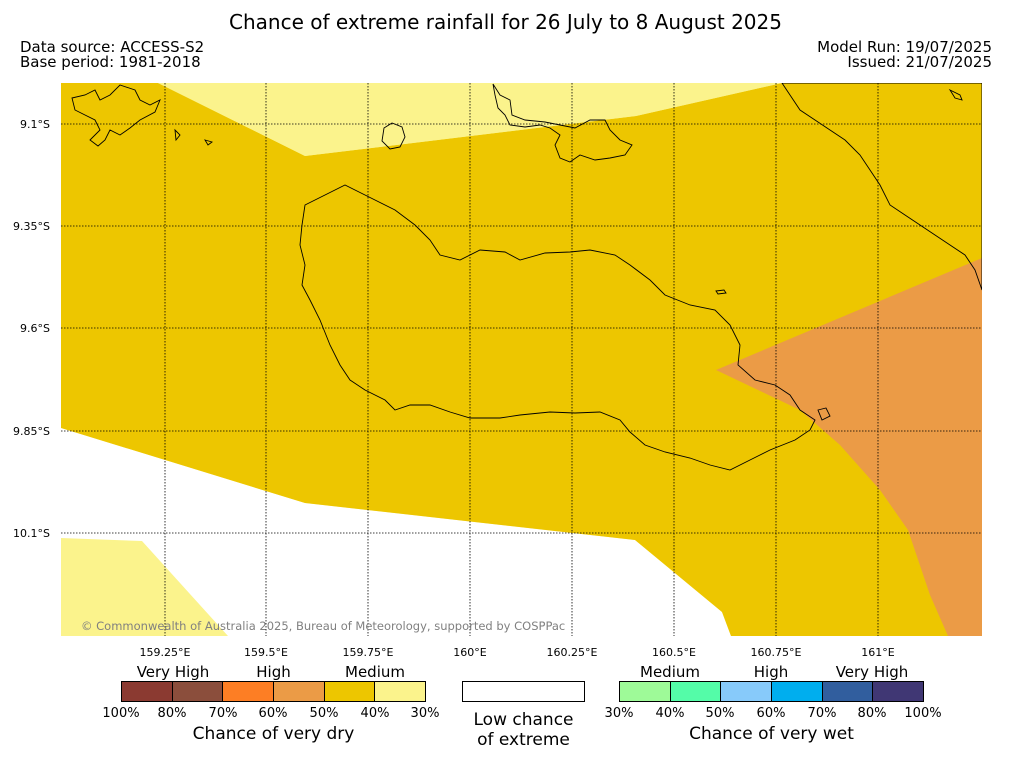 Image resolution: width=1011 pixels, height=758 pixels. I want to click on wet-tick-60: 60%, so click(771, 713).